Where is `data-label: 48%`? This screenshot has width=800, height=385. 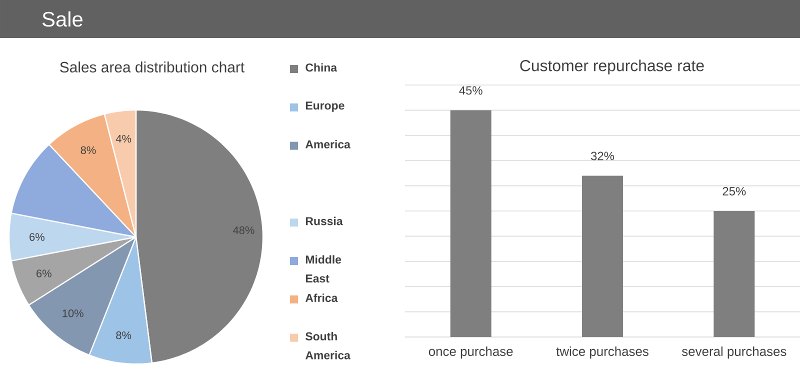
data-label: 48% is located at coordinates (243, 230).